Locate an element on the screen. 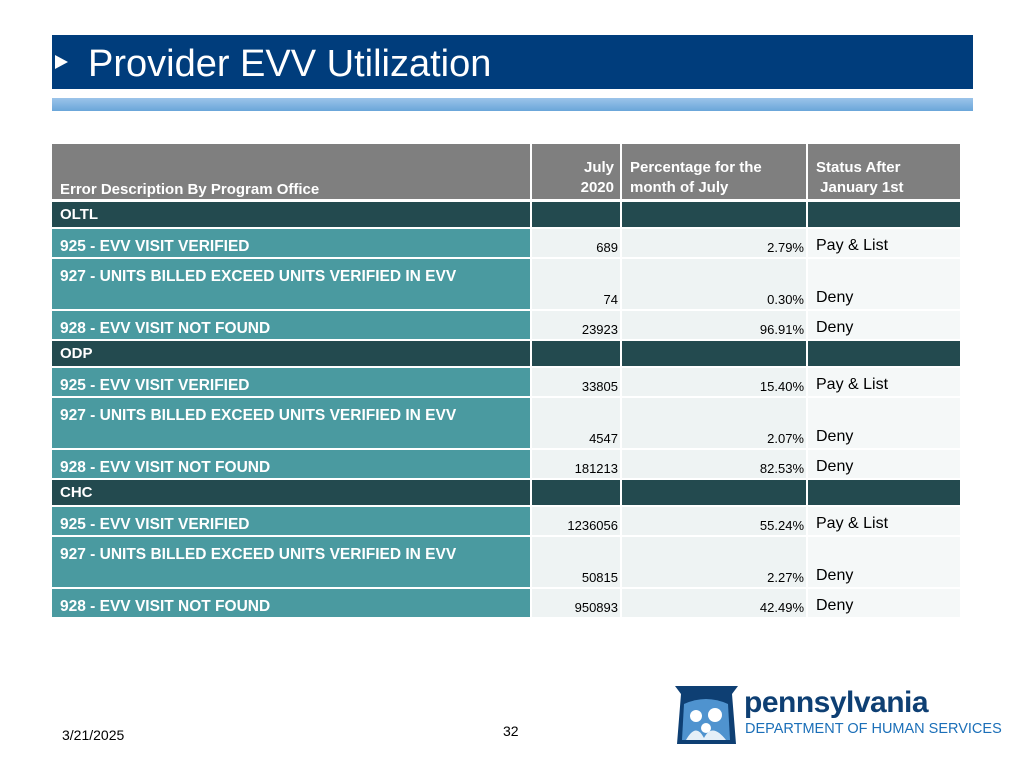  percentage-cell: 2.07% is located at coordinates (715, 424).